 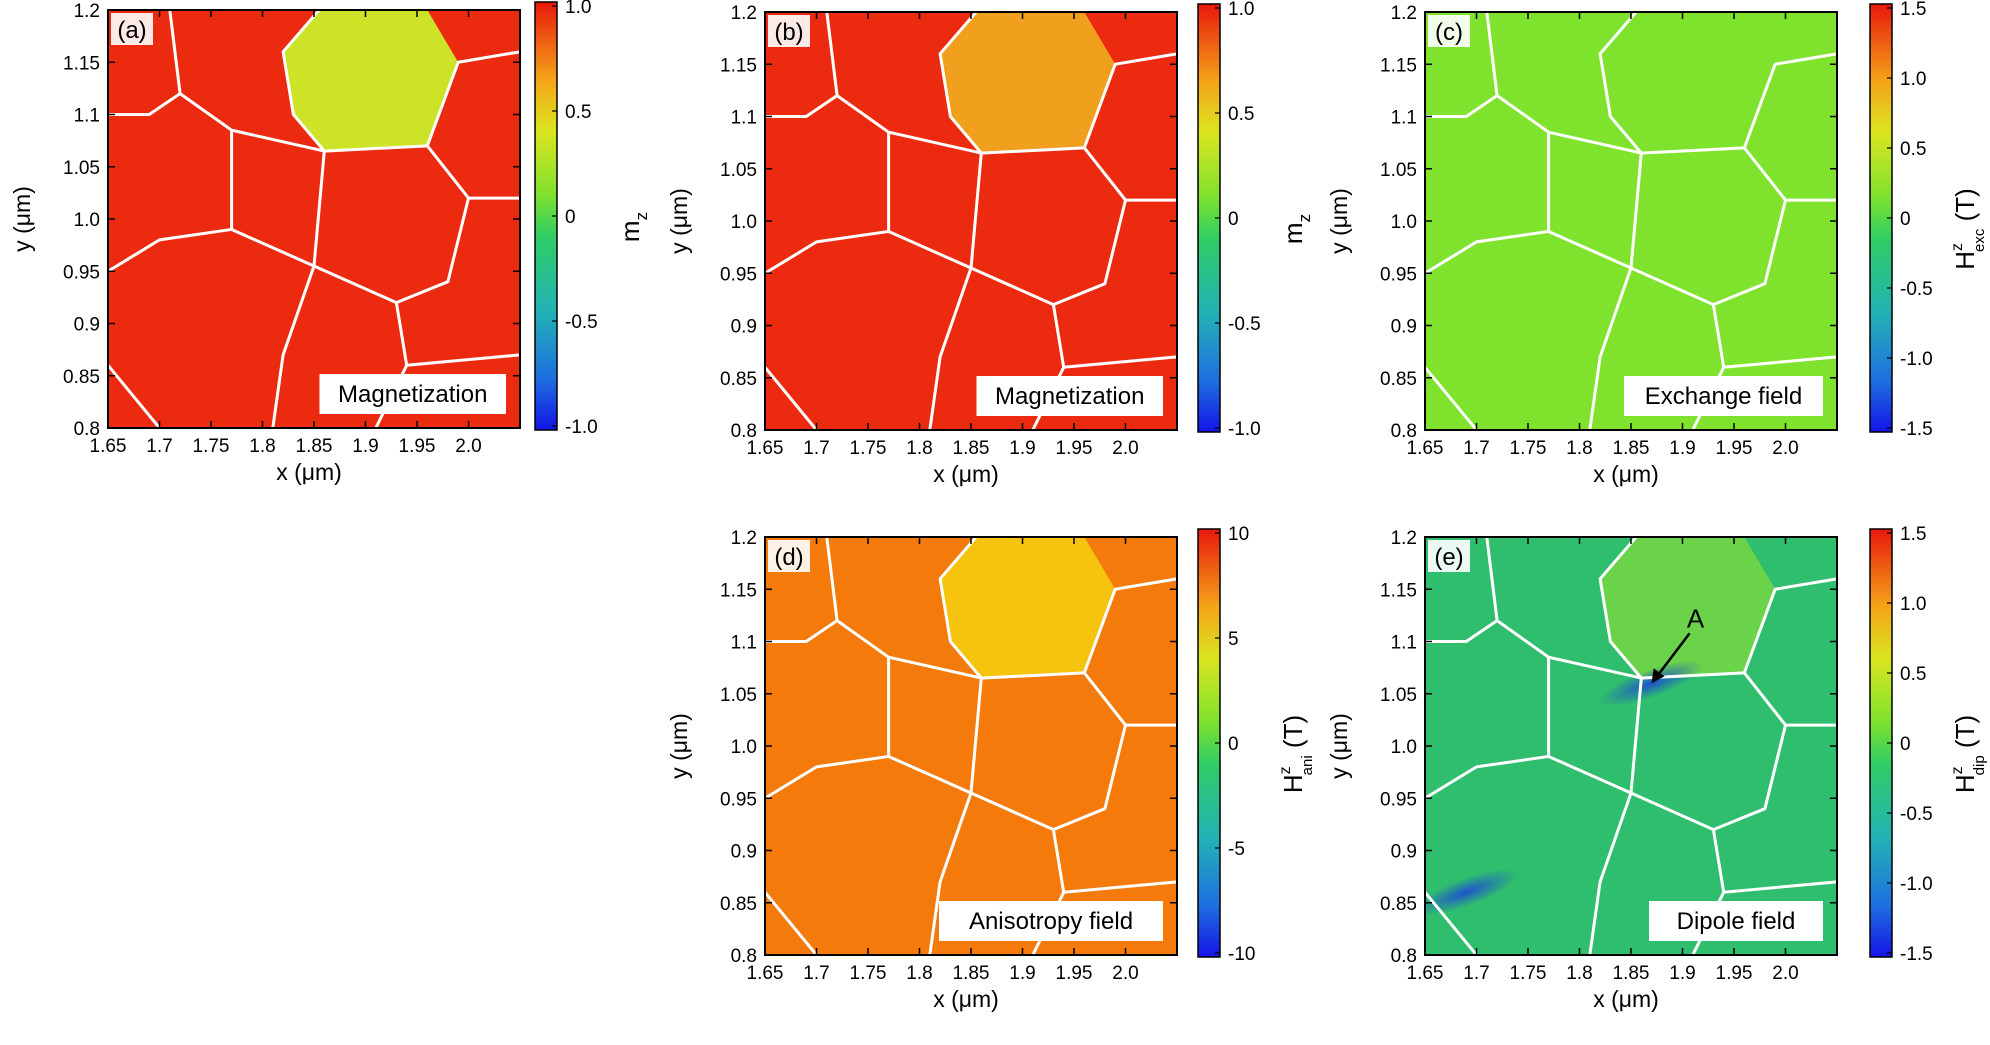 I want to click on colorbar-label: Hz exc (T), so click(x=1968, y=229).